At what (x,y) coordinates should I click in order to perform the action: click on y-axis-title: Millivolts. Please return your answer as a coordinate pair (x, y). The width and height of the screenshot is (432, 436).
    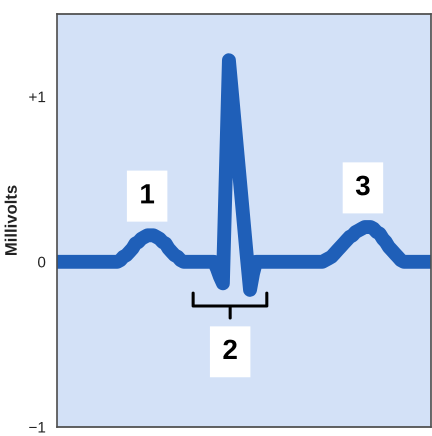
    Looking at the image, I should click on (10, 221).